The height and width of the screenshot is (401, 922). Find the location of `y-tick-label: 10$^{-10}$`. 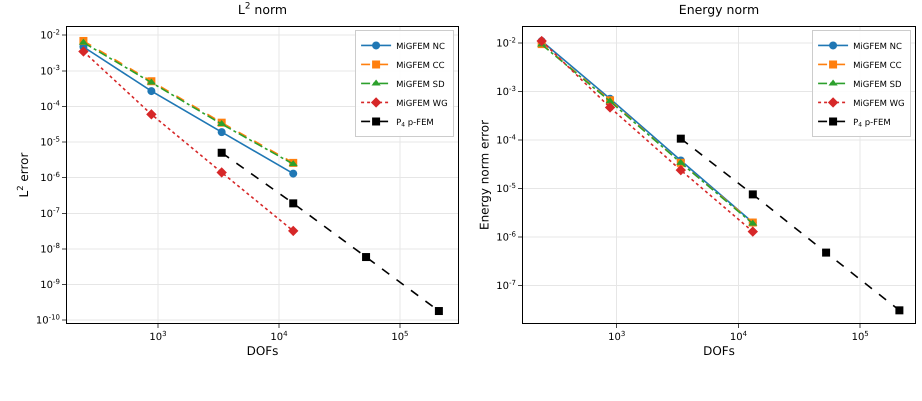

y-tick-label: 10$^{-10}$ is located at coordinates (48, 320).